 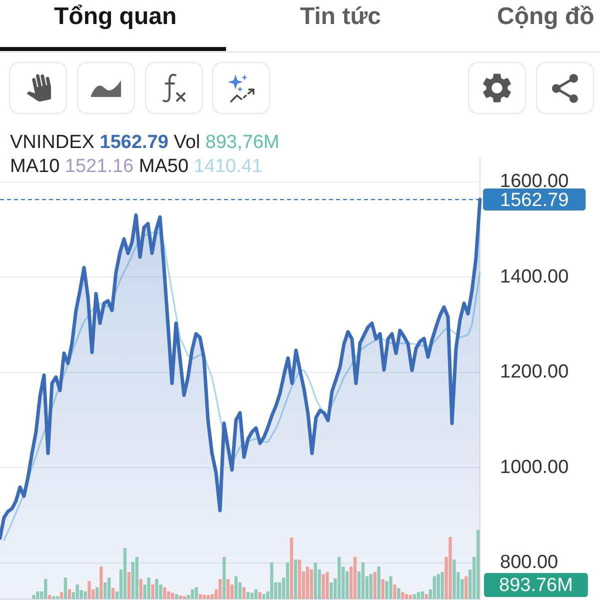 What do you see at coordinates (115, 17) in the screenshot?
I see `text: Tổng quan` at bounding box center [115, 17].